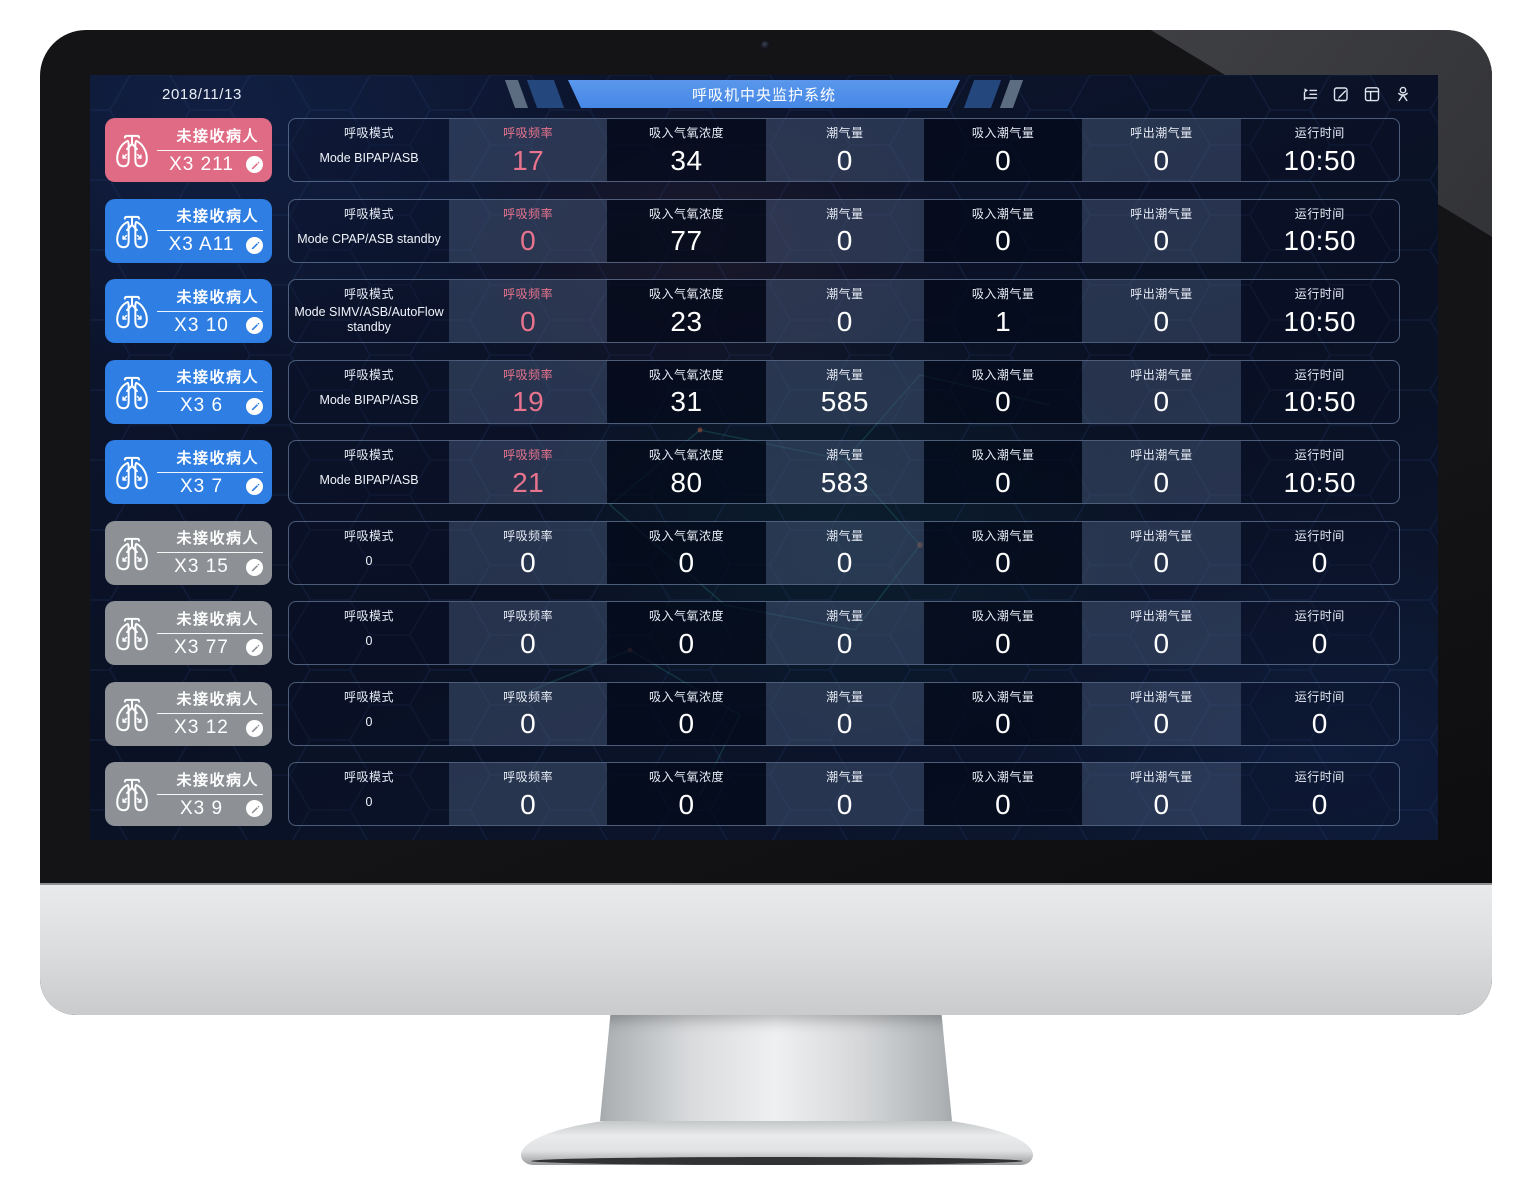  I want to click on patient-card: 未接收病人 X3 10, so click(188, 311).